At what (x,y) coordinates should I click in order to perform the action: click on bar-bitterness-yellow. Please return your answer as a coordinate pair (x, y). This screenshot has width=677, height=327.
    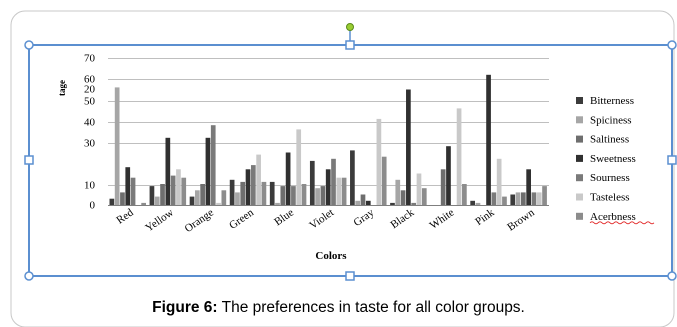
    Looking at the image, I should click on (152, 195).